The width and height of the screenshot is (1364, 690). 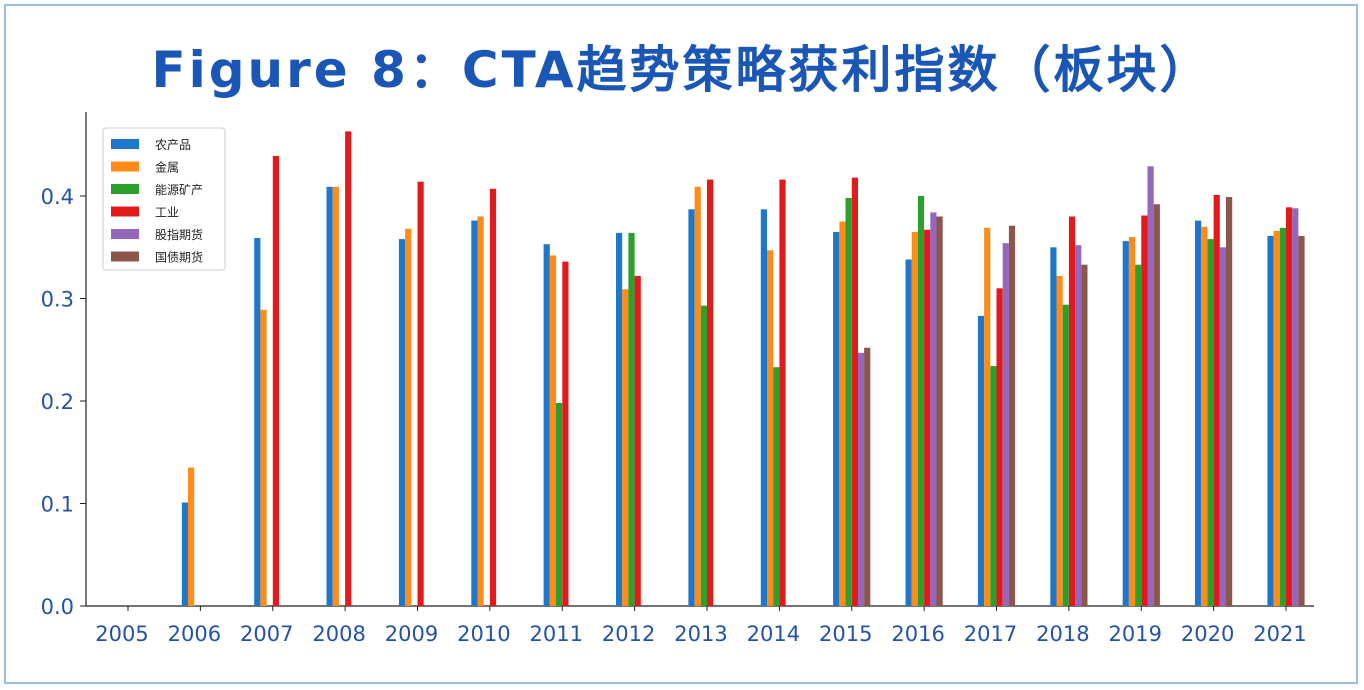 What do you see at coordinates (194, 634) in the screenshot?
I see `x-tick-label: 2006` at bounding box center [194, 634].